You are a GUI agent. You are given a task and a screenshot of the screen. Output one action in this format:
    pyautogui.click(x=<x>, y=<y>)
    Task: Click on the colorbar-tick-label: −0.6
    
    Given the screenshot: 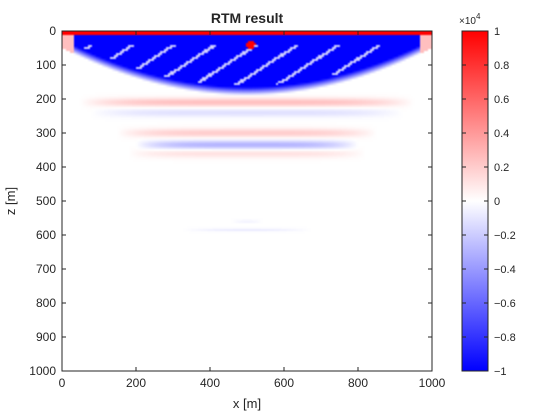 What is the action you would take?
    pyautogui.click(x=505, y=304)
    